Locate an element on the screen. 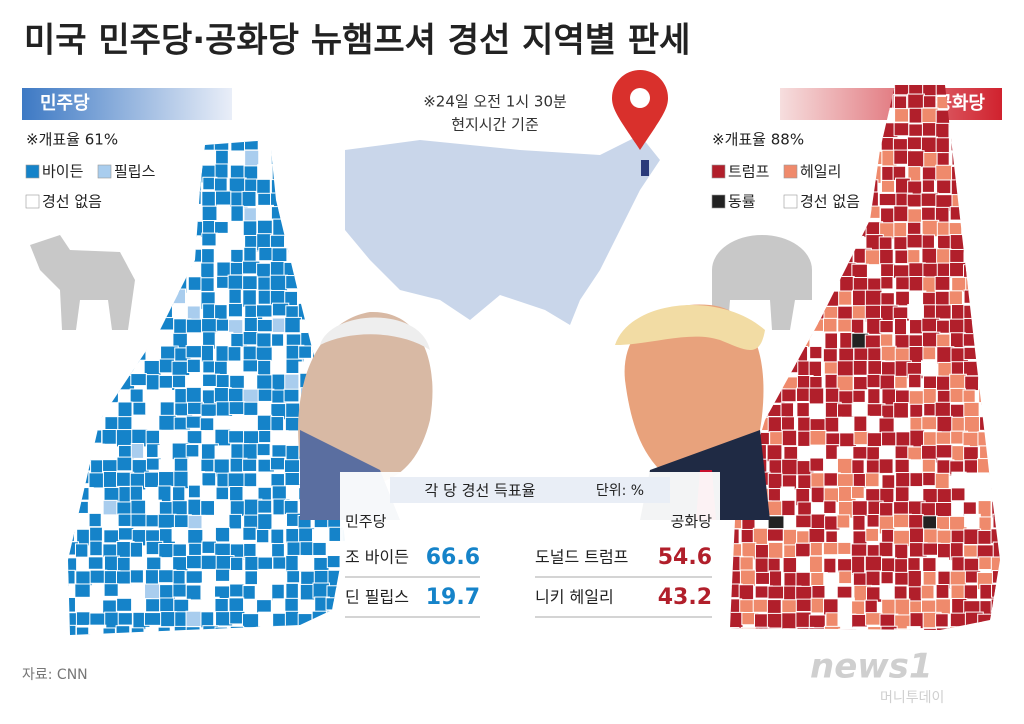  results-title: 각 당 경선 득표율 is located at coordinates (480, 491).